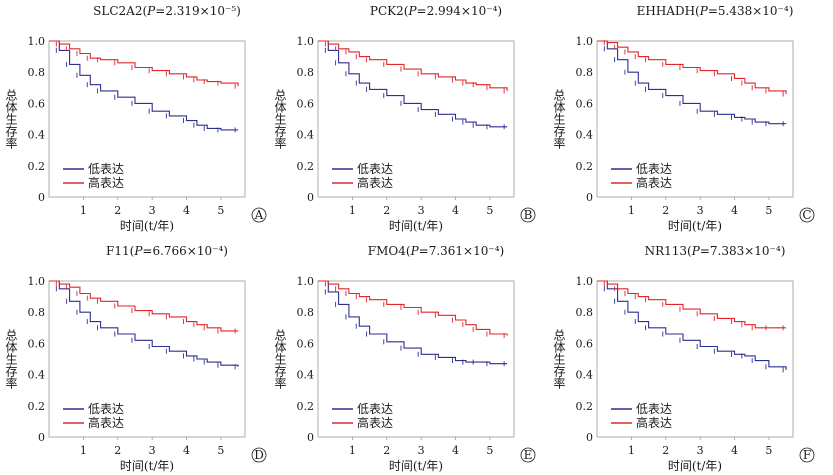  I want to click on panel-title-pvalue: 5.438×10⁻⁴, so click(753, 11).